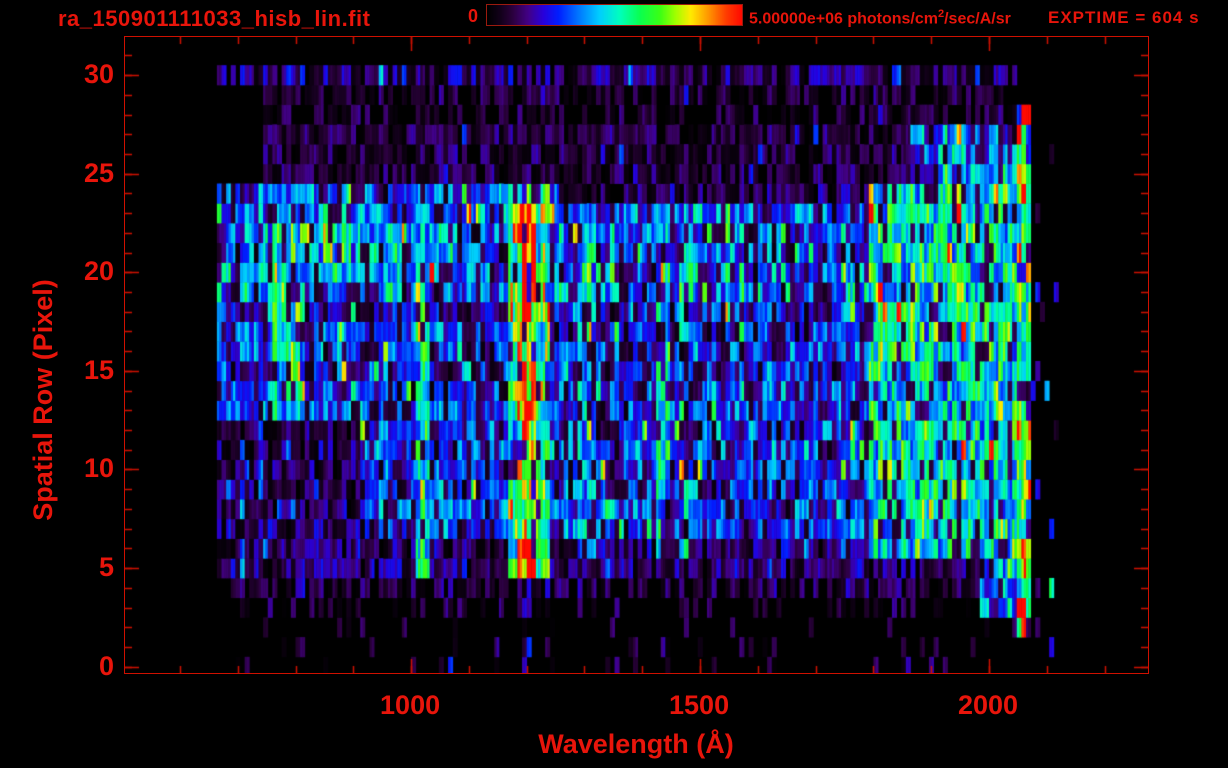  What do you see at coordinates (699, 705) in the screenshot?
I see `x-tick-label: 1500` at bounding box center [699, 705].